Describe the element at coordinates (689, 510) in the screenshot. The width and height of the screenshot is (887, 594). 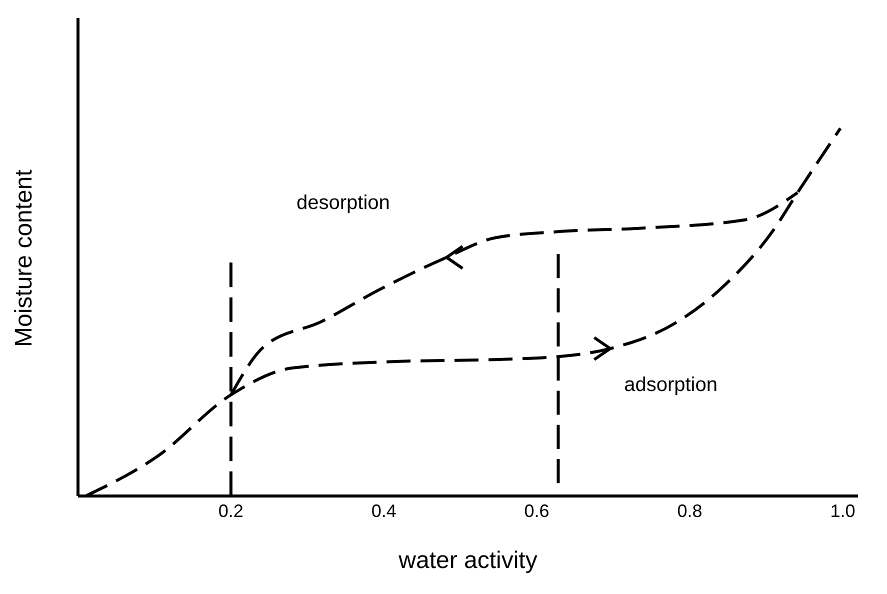
I see `x-tick-label: 0.8` at that location.